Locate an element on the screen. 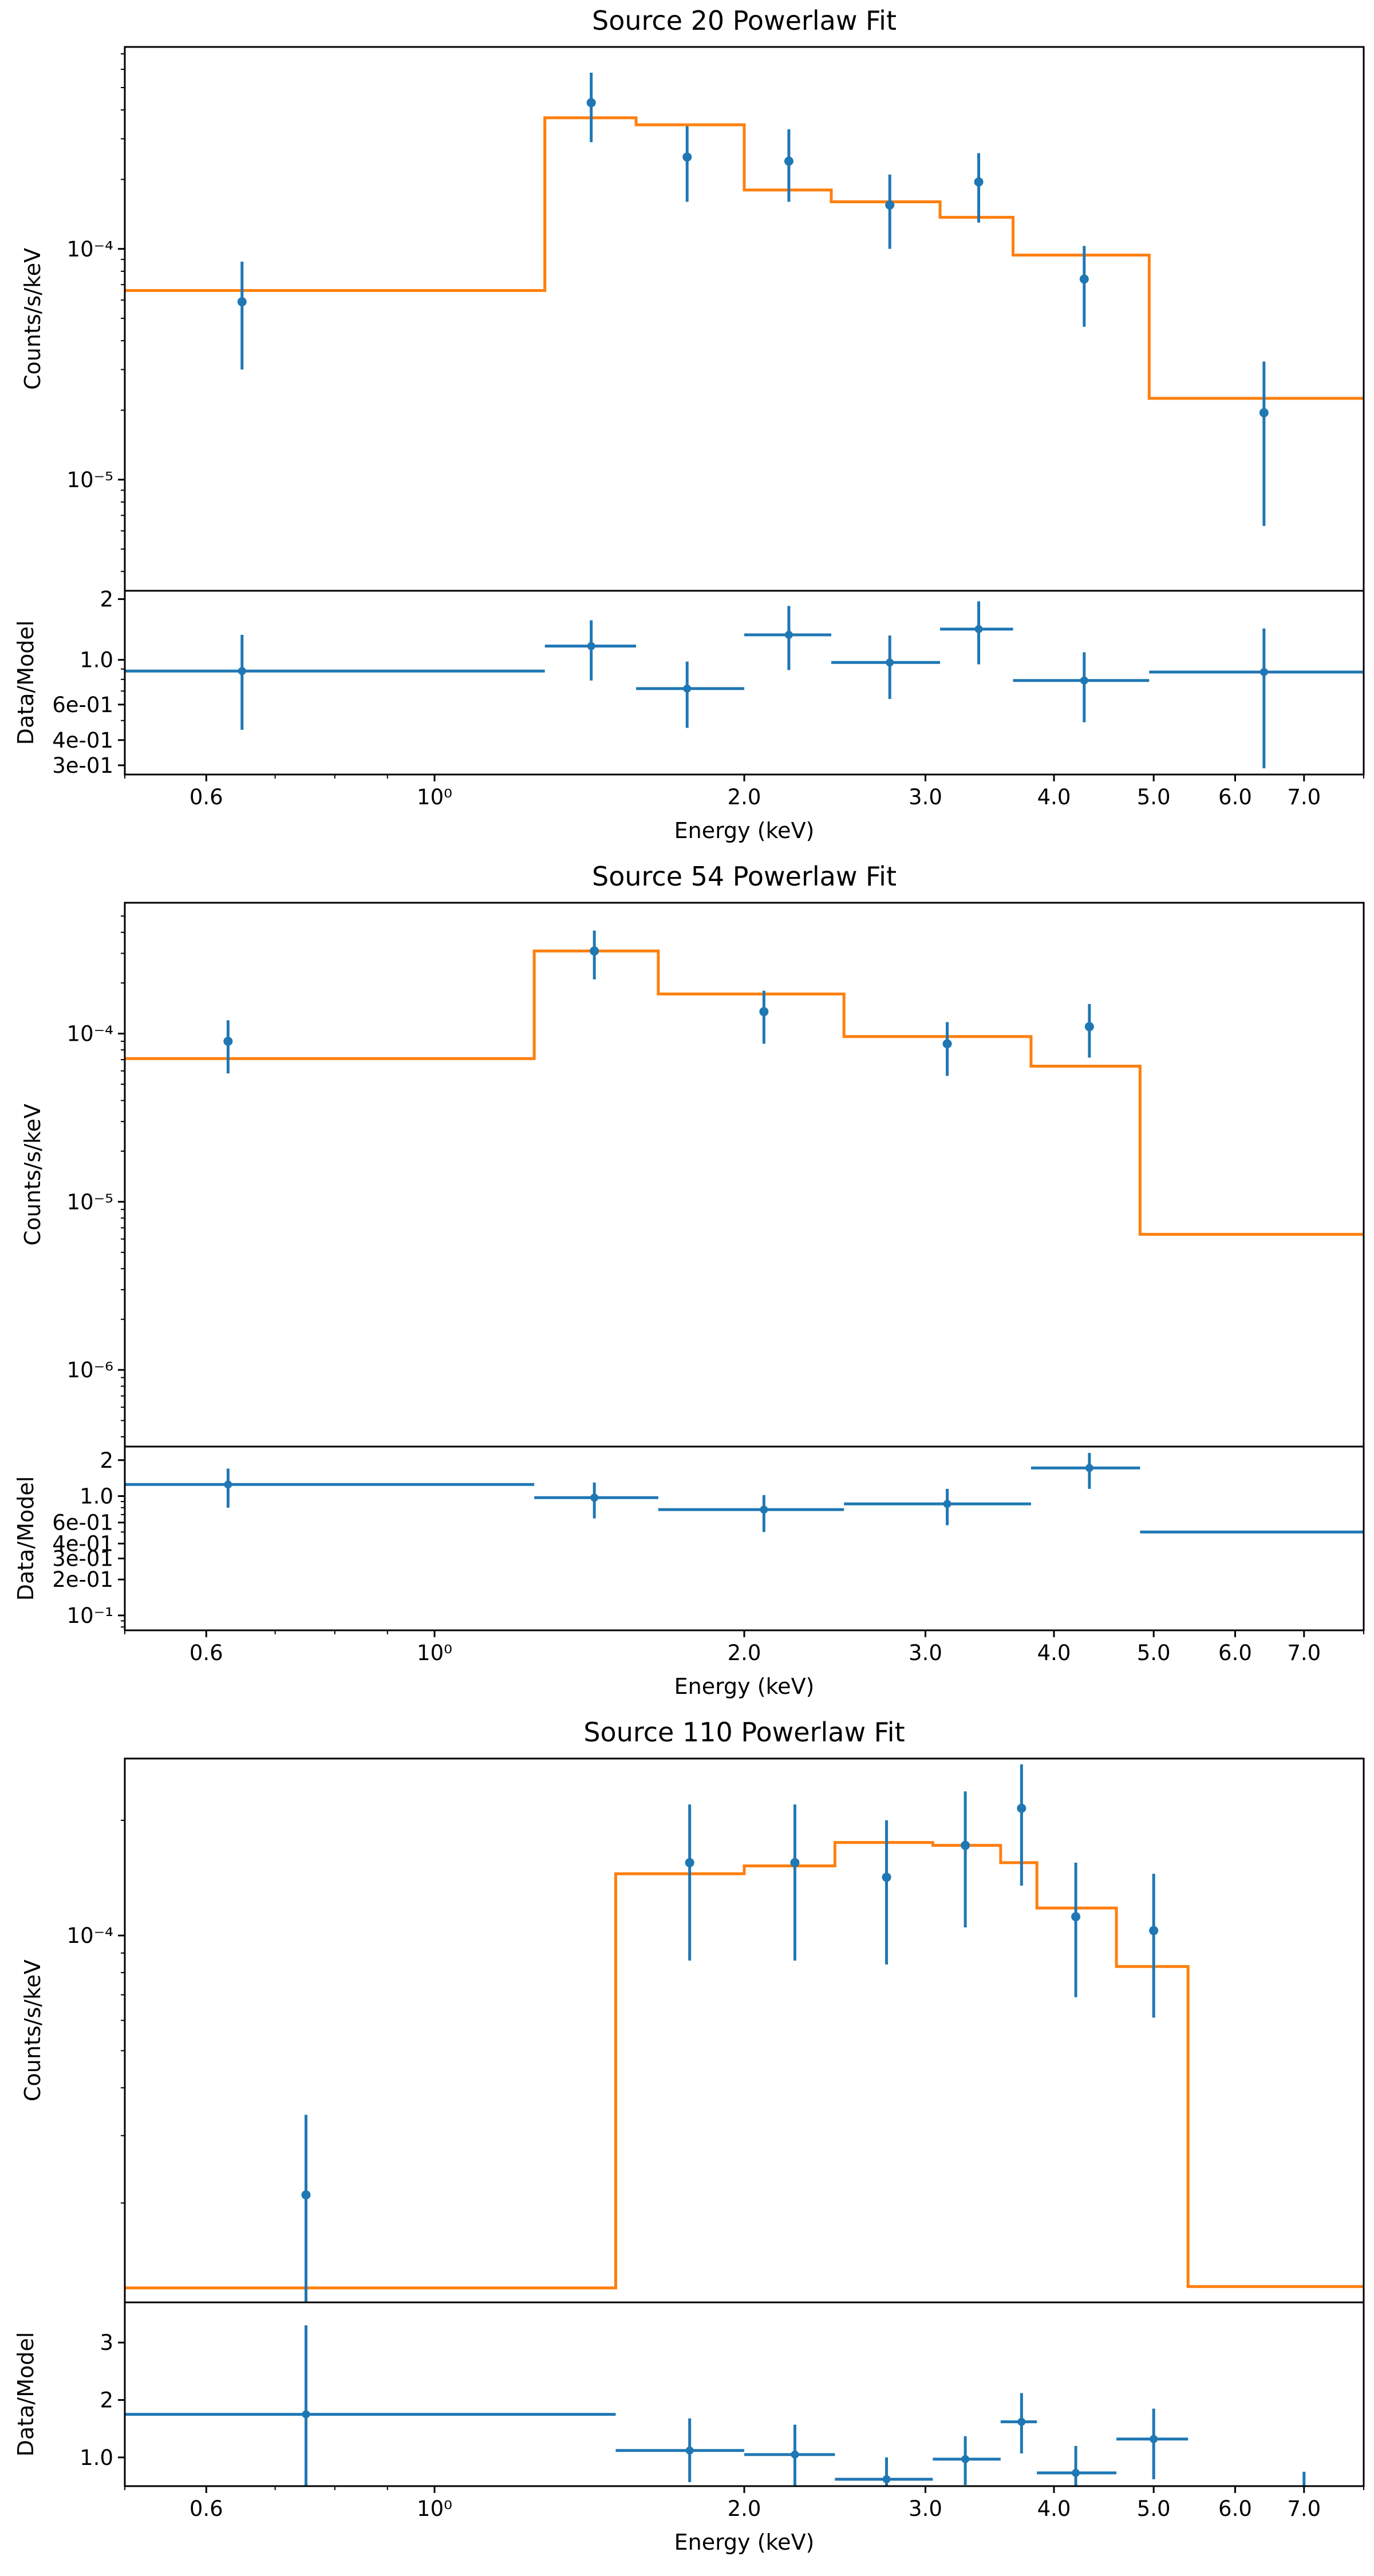  ratio-y-tick-label: 2e-01 is located at coordinates (83, 1579).